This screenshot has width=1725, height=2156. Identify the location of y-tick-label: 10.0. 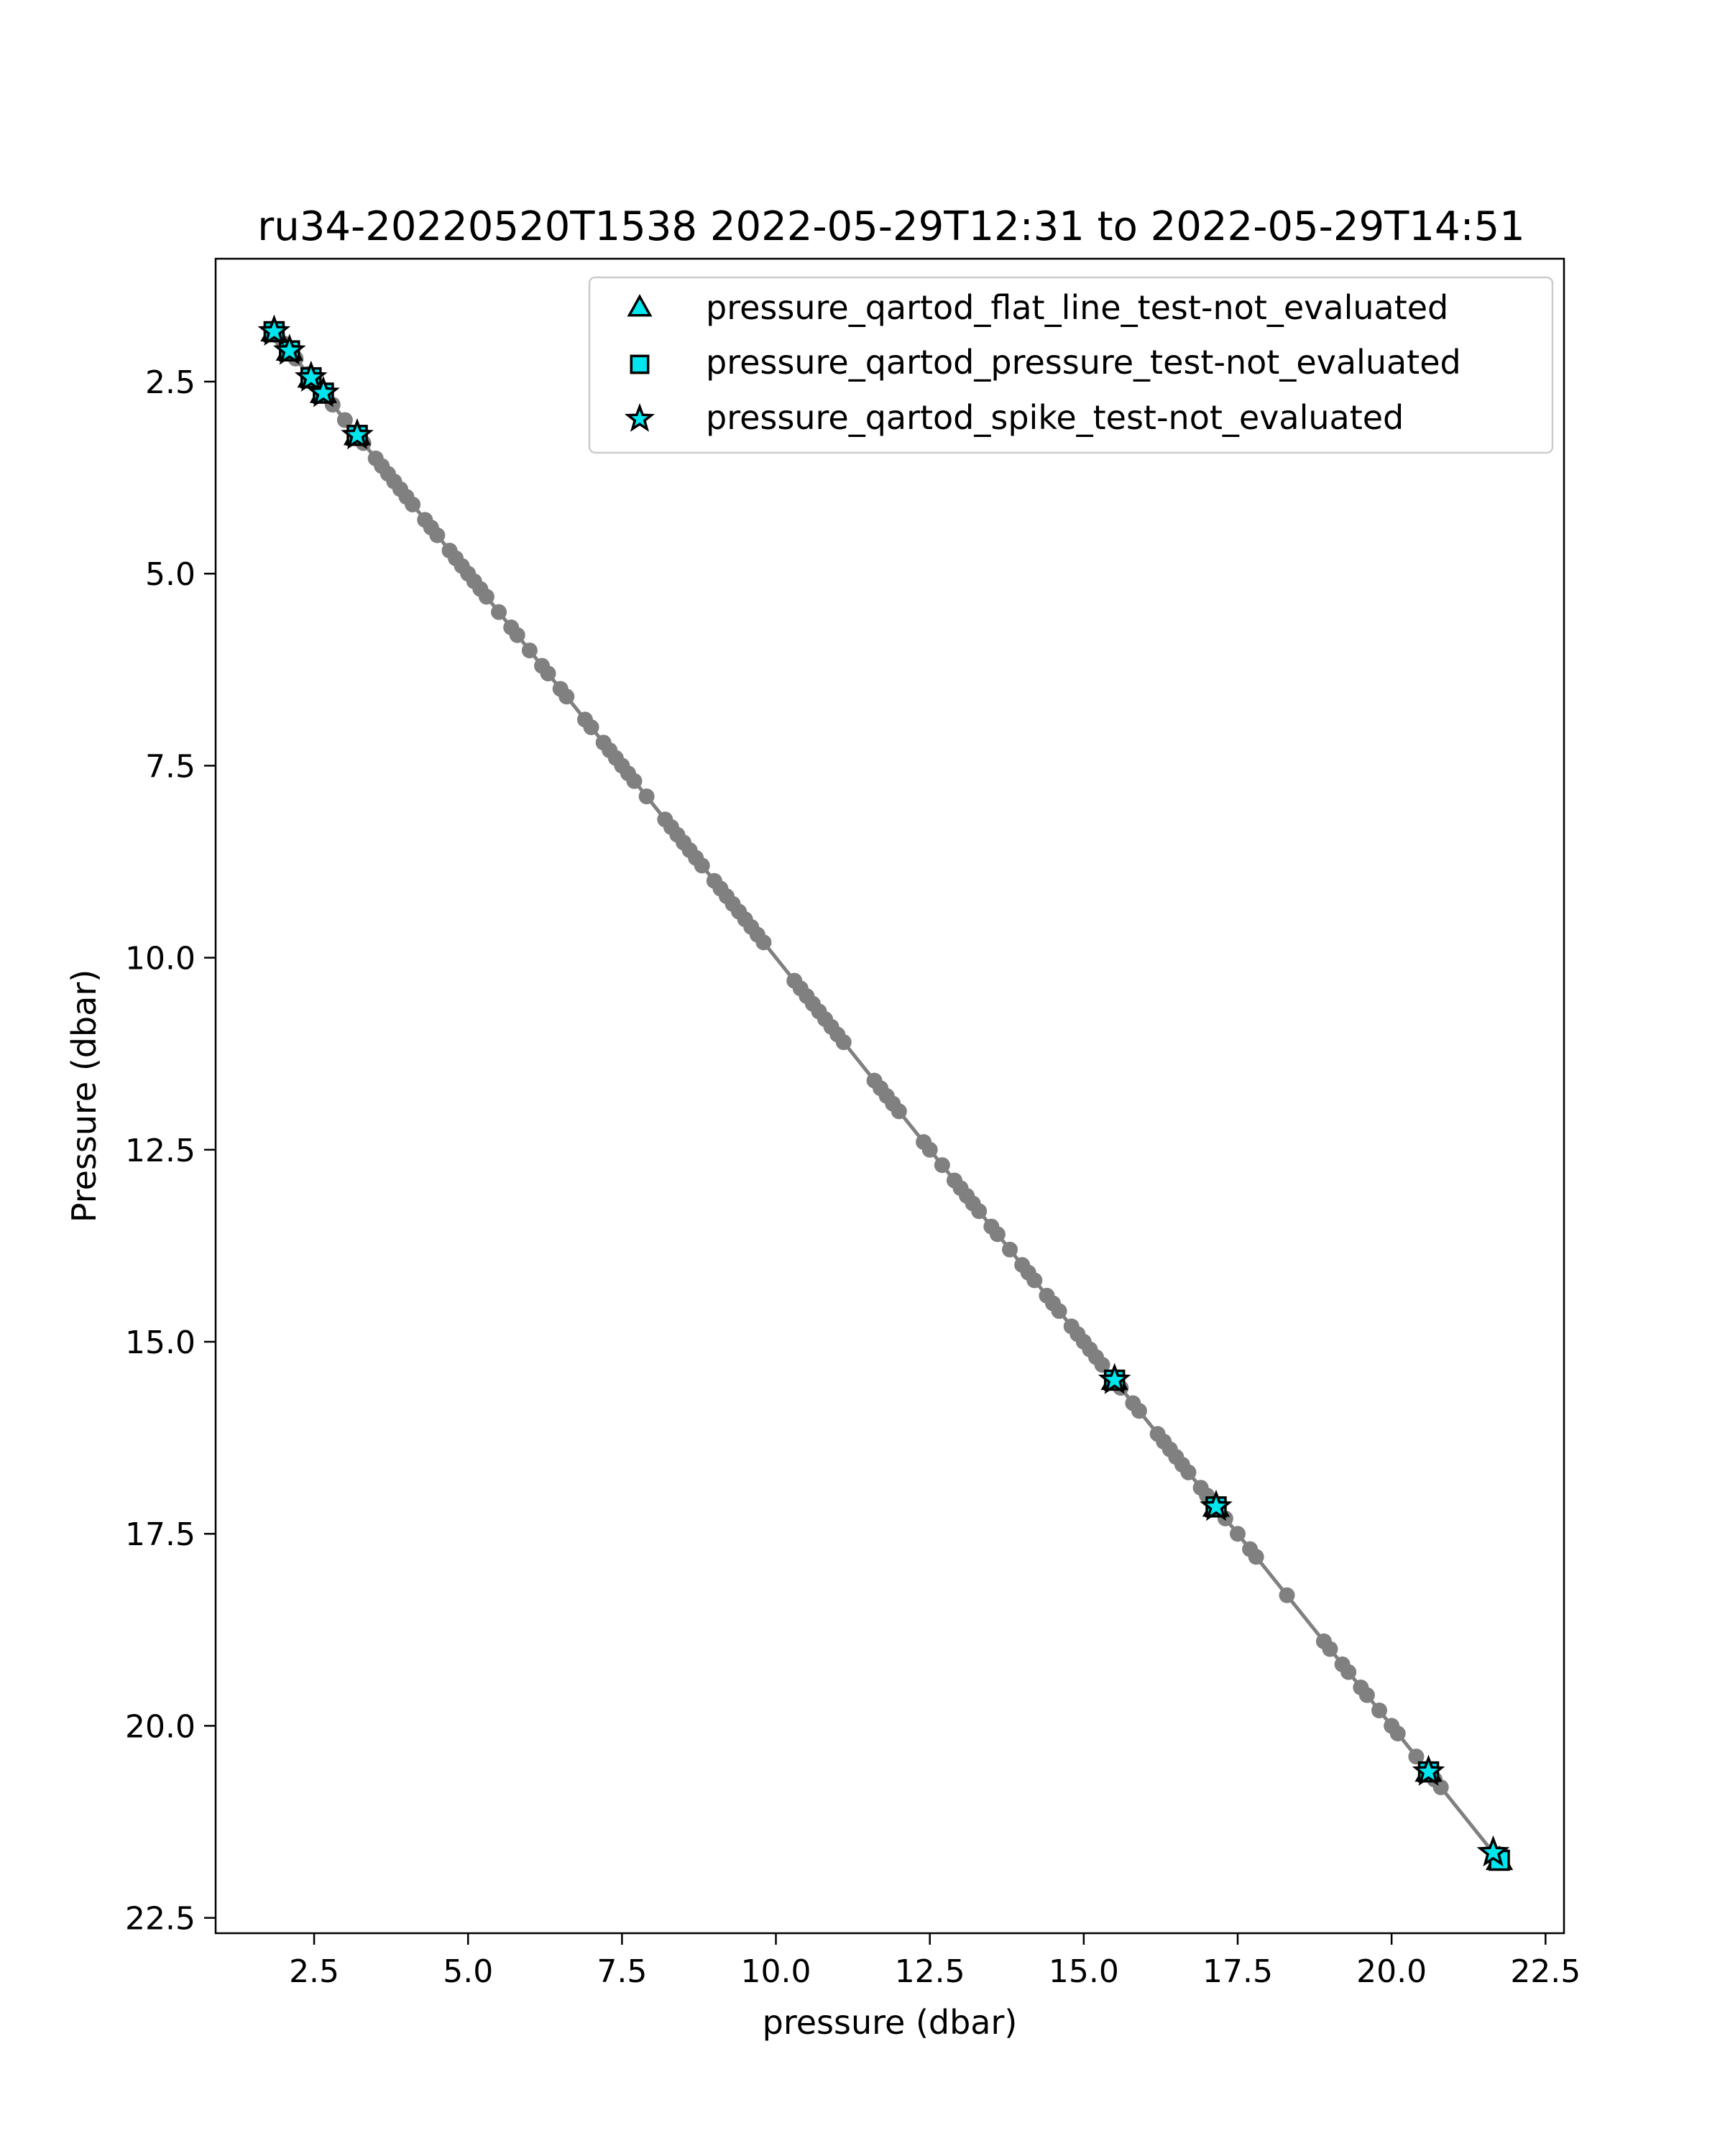
(160, 959).